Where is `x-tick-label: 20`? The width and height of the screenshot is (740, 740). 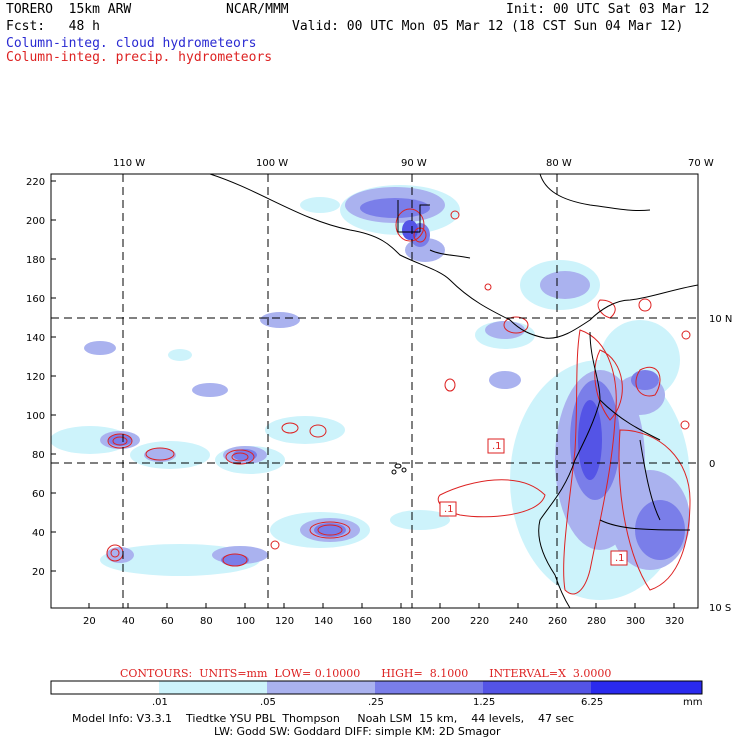 x-tick-label: 20 is located at coordinates (89, 621).